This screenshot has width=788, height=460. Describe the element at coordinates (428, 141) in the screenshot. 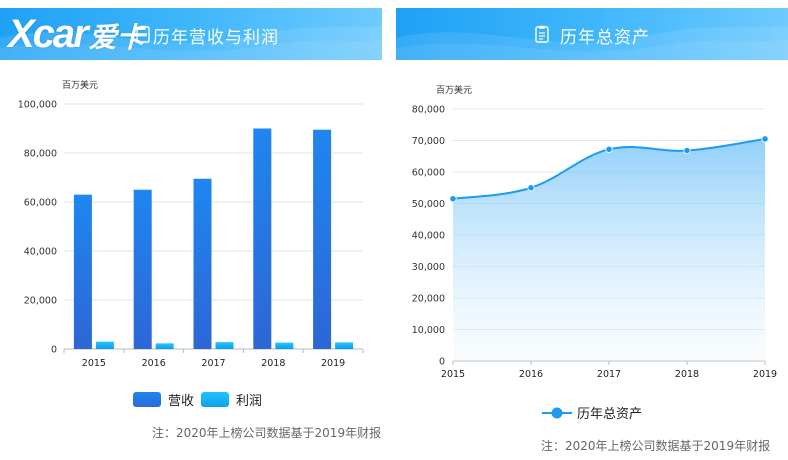

I see `y-tick-label: 70,000` at that location.